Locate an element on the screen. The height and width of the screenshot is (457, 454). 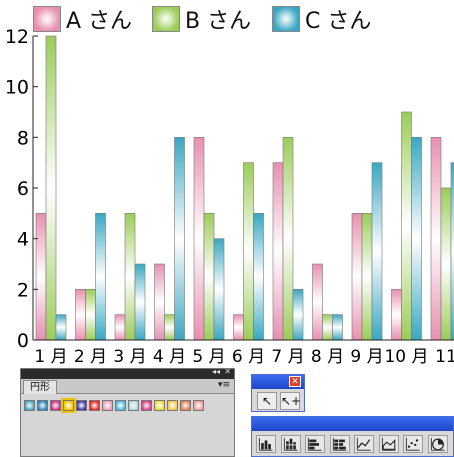
y-tick-label: 2 is located at coordinates (23, 290).